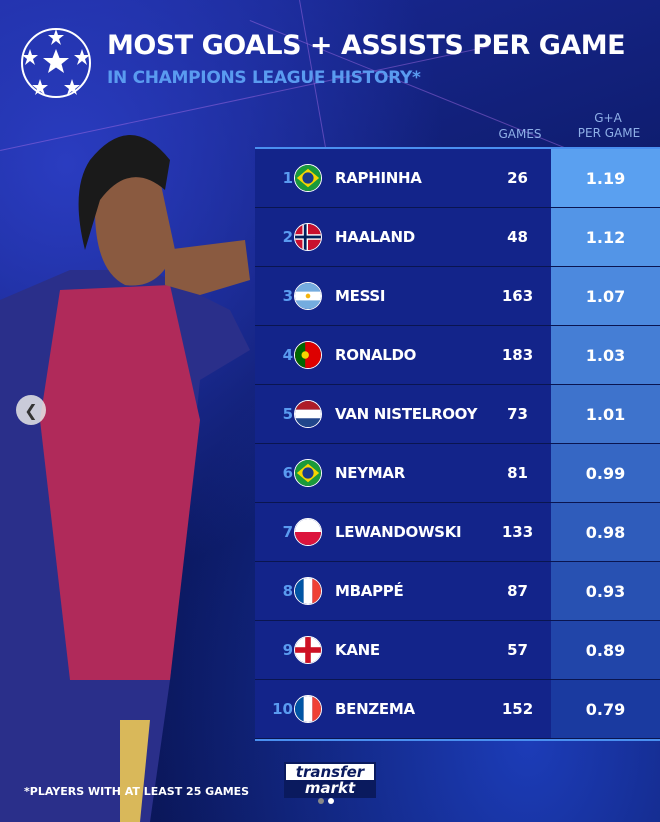  I want to click on transfermarkt-logo: transfer markt, so click(330, 780).